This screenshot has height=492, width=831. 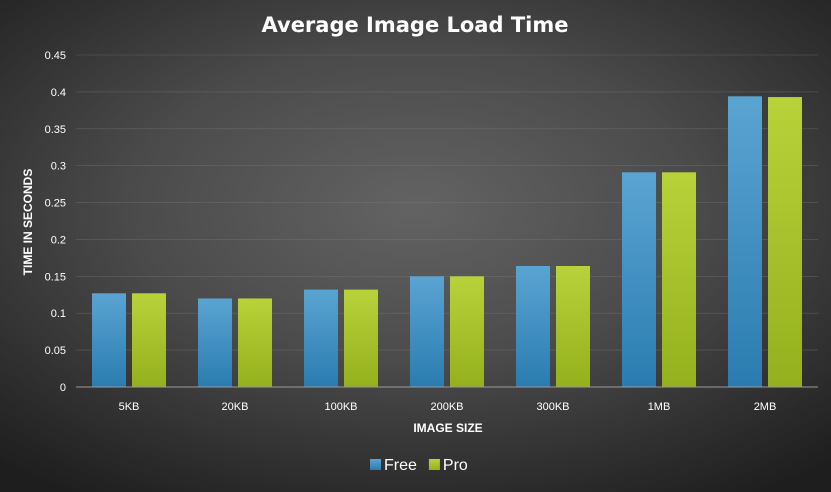 What do you see at coordinates (659, 407) in the screenshot?
I see `x-tick-label: 1MB` at bounding box center [659, 407].